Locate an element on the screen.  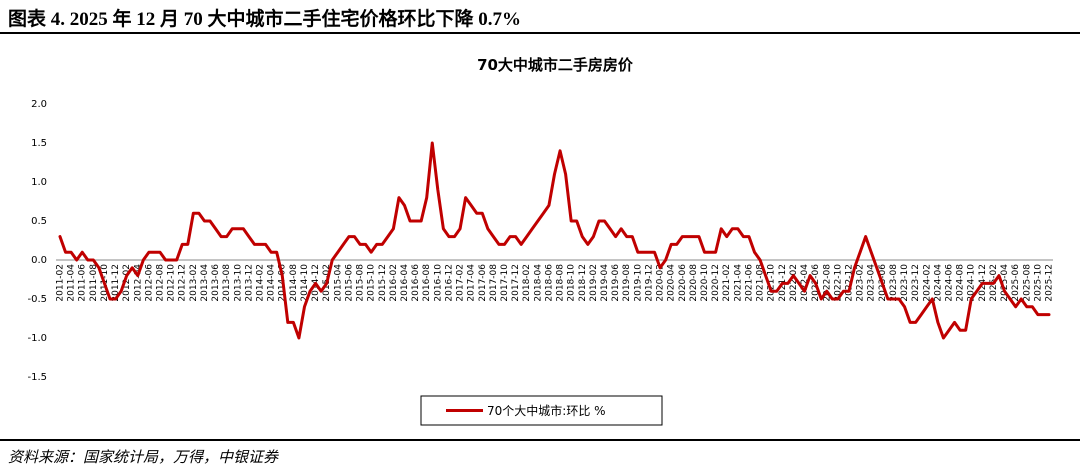
x-tick-label: 2013-10 is located at coordinates (238, 283).